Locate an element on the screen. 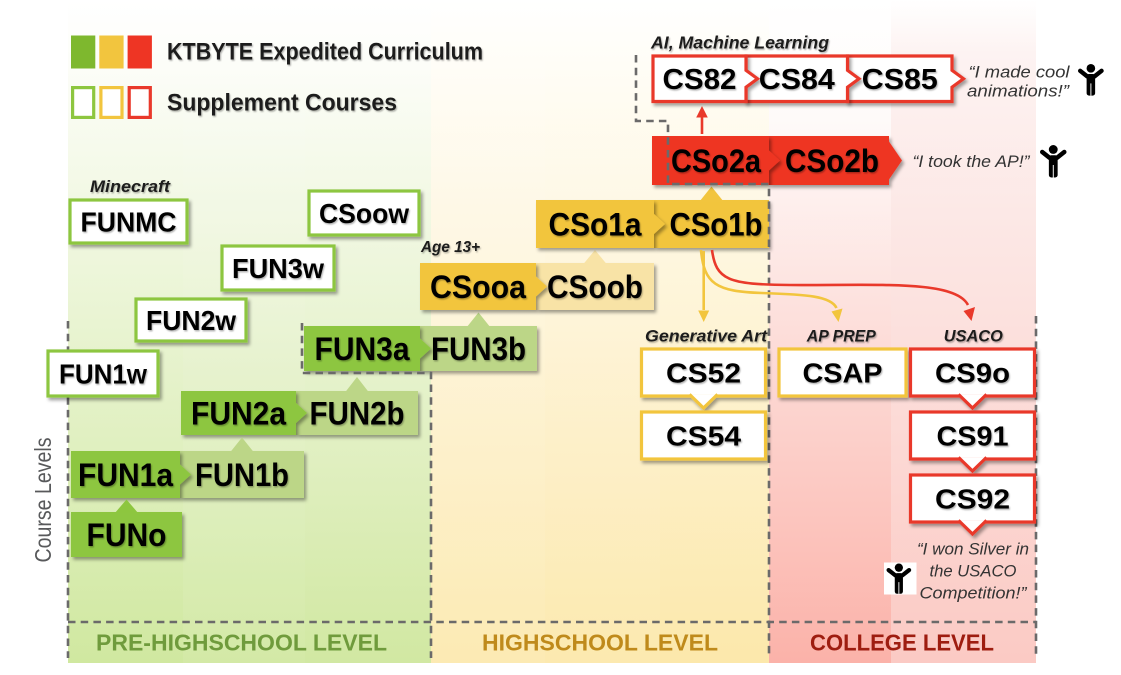 The image size is (1121, 675). svg-text: Competition!” is located at coordinates (974, 593).